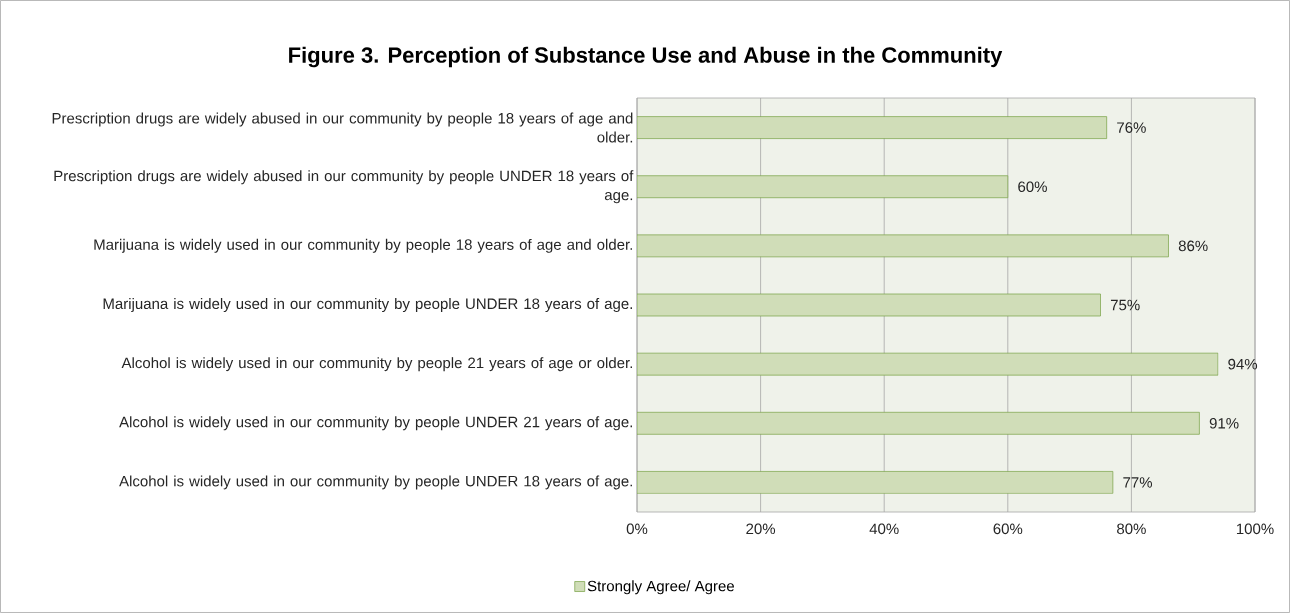  What do you see at coordinates (344, 187) in the screenshot?
I see `y-tick-label: Prescription drugs are widely abused in our community by people UNDER 18 years of age.` at bounding box center [344, 187].